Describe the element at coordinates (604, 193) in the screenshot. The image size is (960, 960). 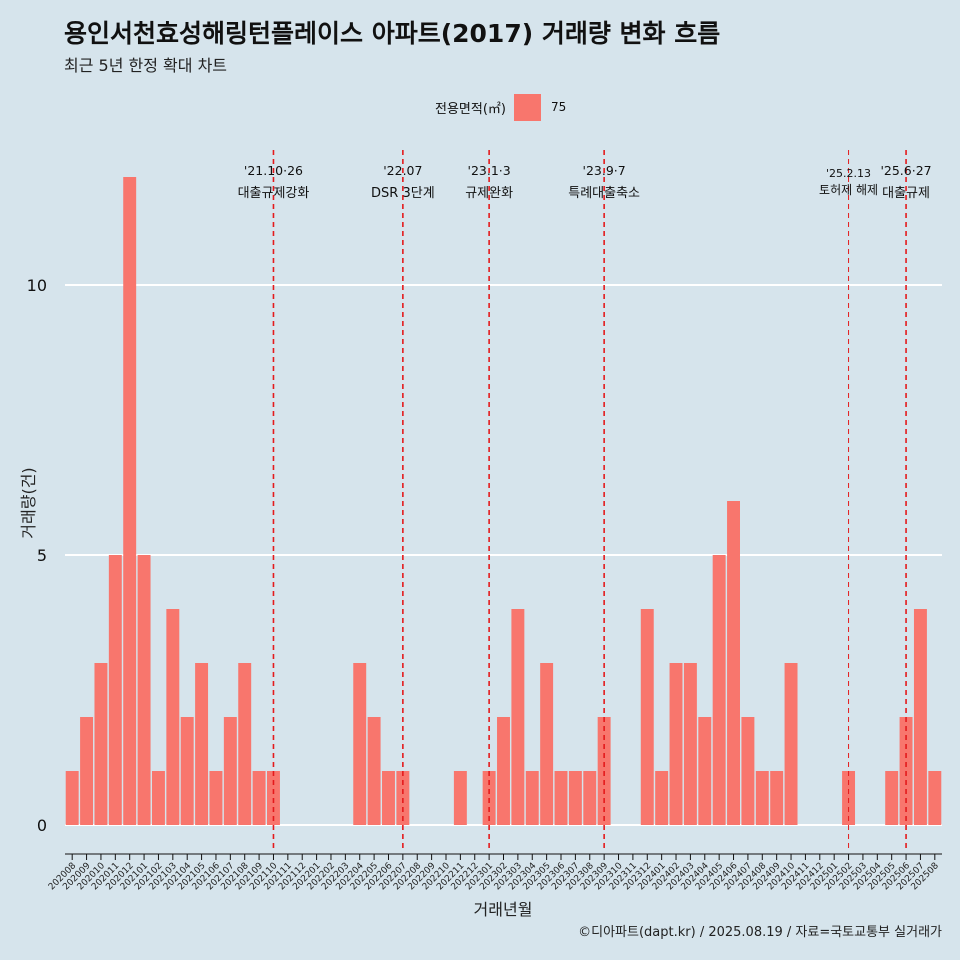
I see `event-label: 특례대출축소` at that location.